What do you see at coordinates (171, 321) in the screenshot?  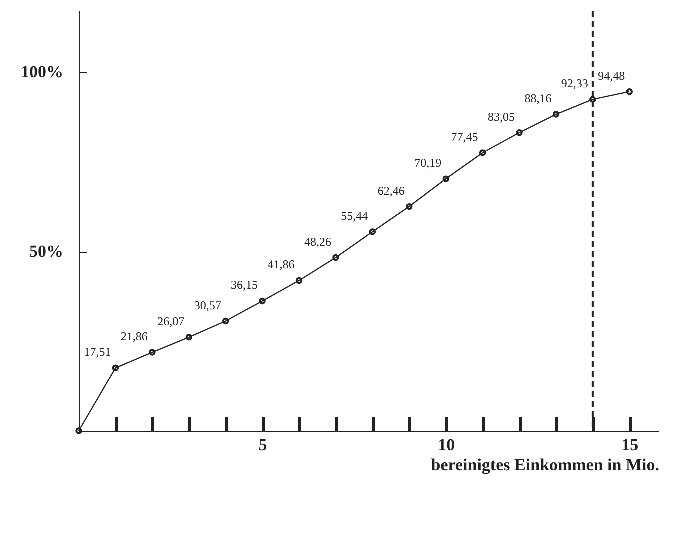 I see `data-label: 26,07` at bounding box center [171, 321].